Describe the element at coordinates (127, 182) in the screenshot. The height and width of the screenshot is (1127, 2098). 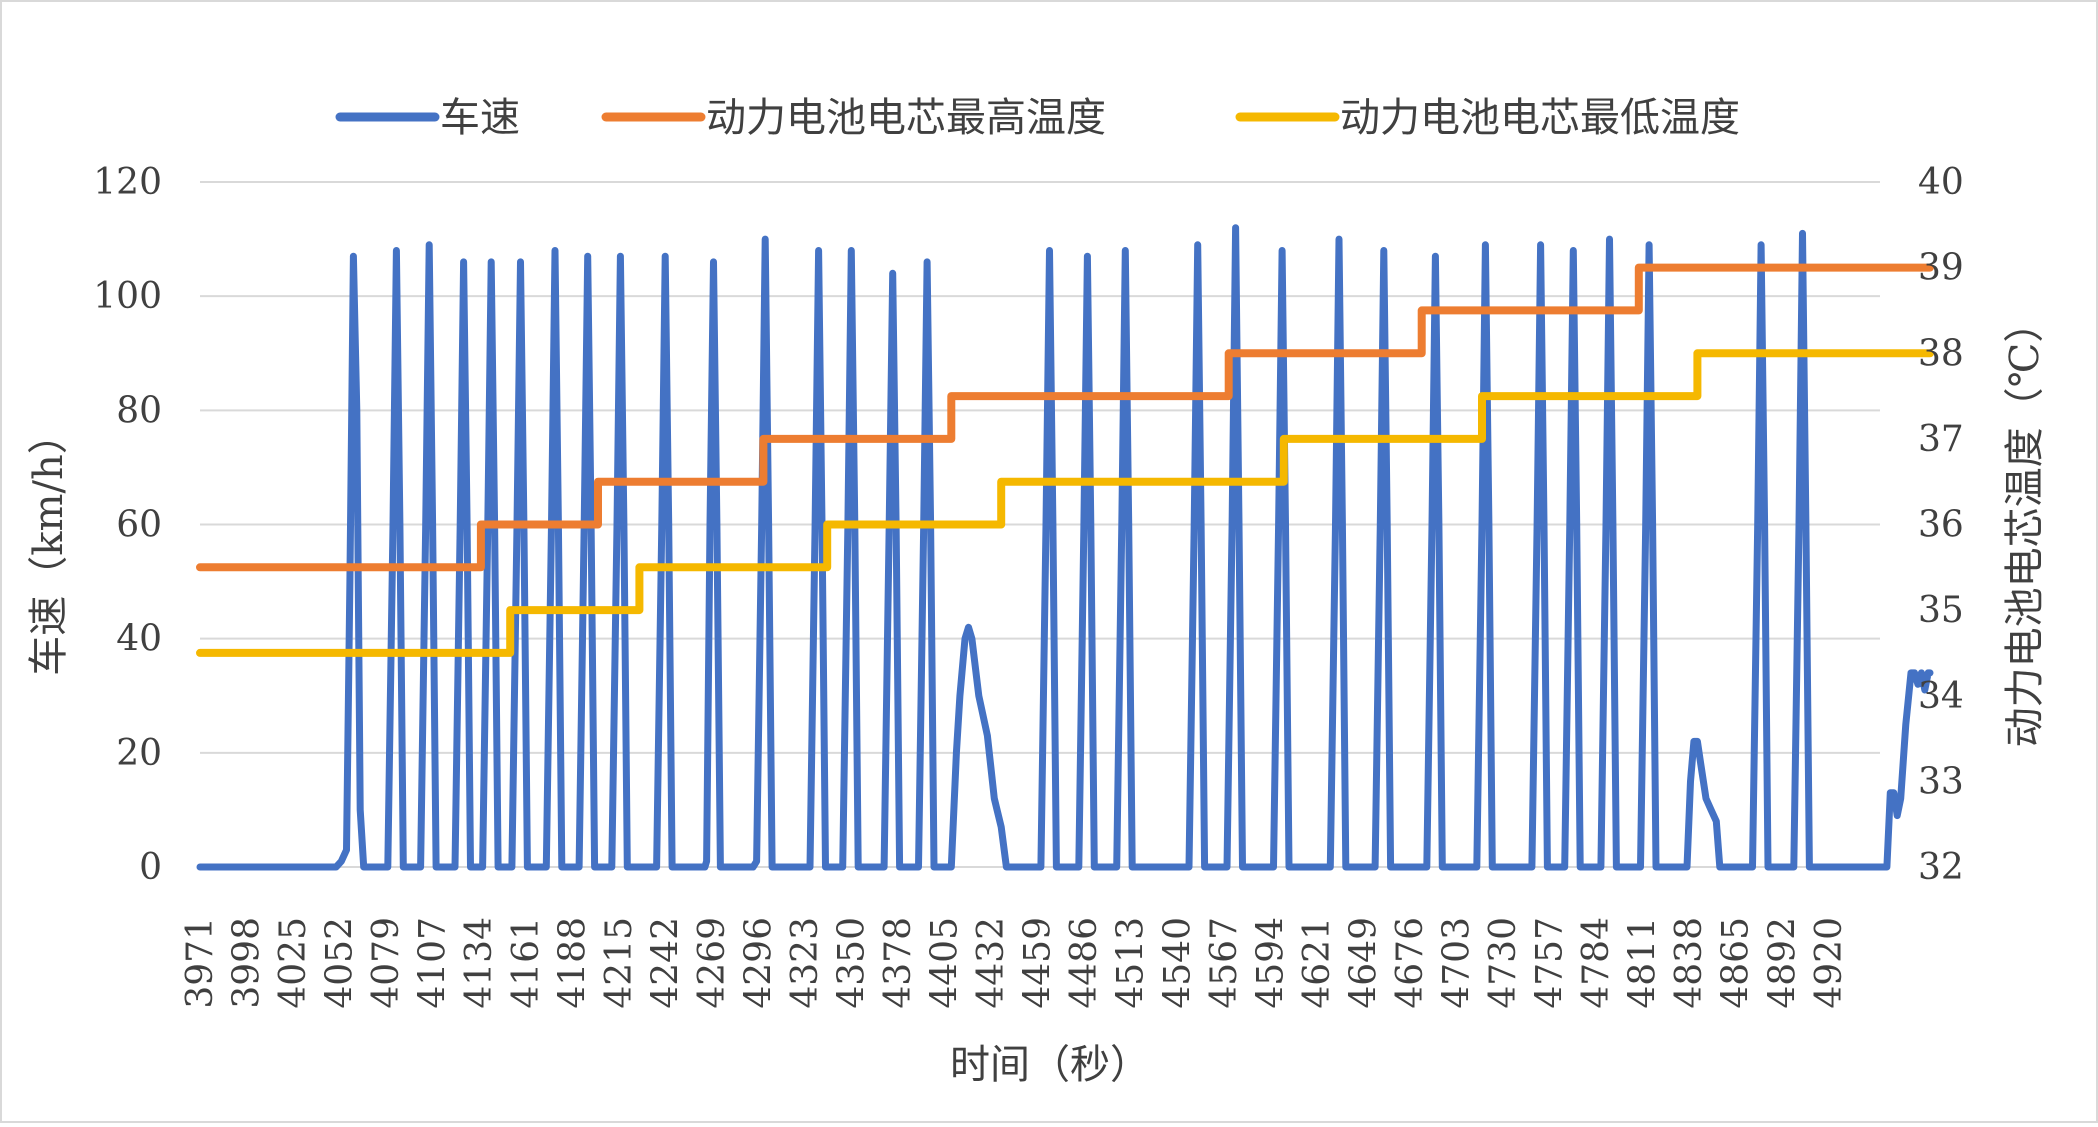
I see `y-tick-label: 120` at that location.